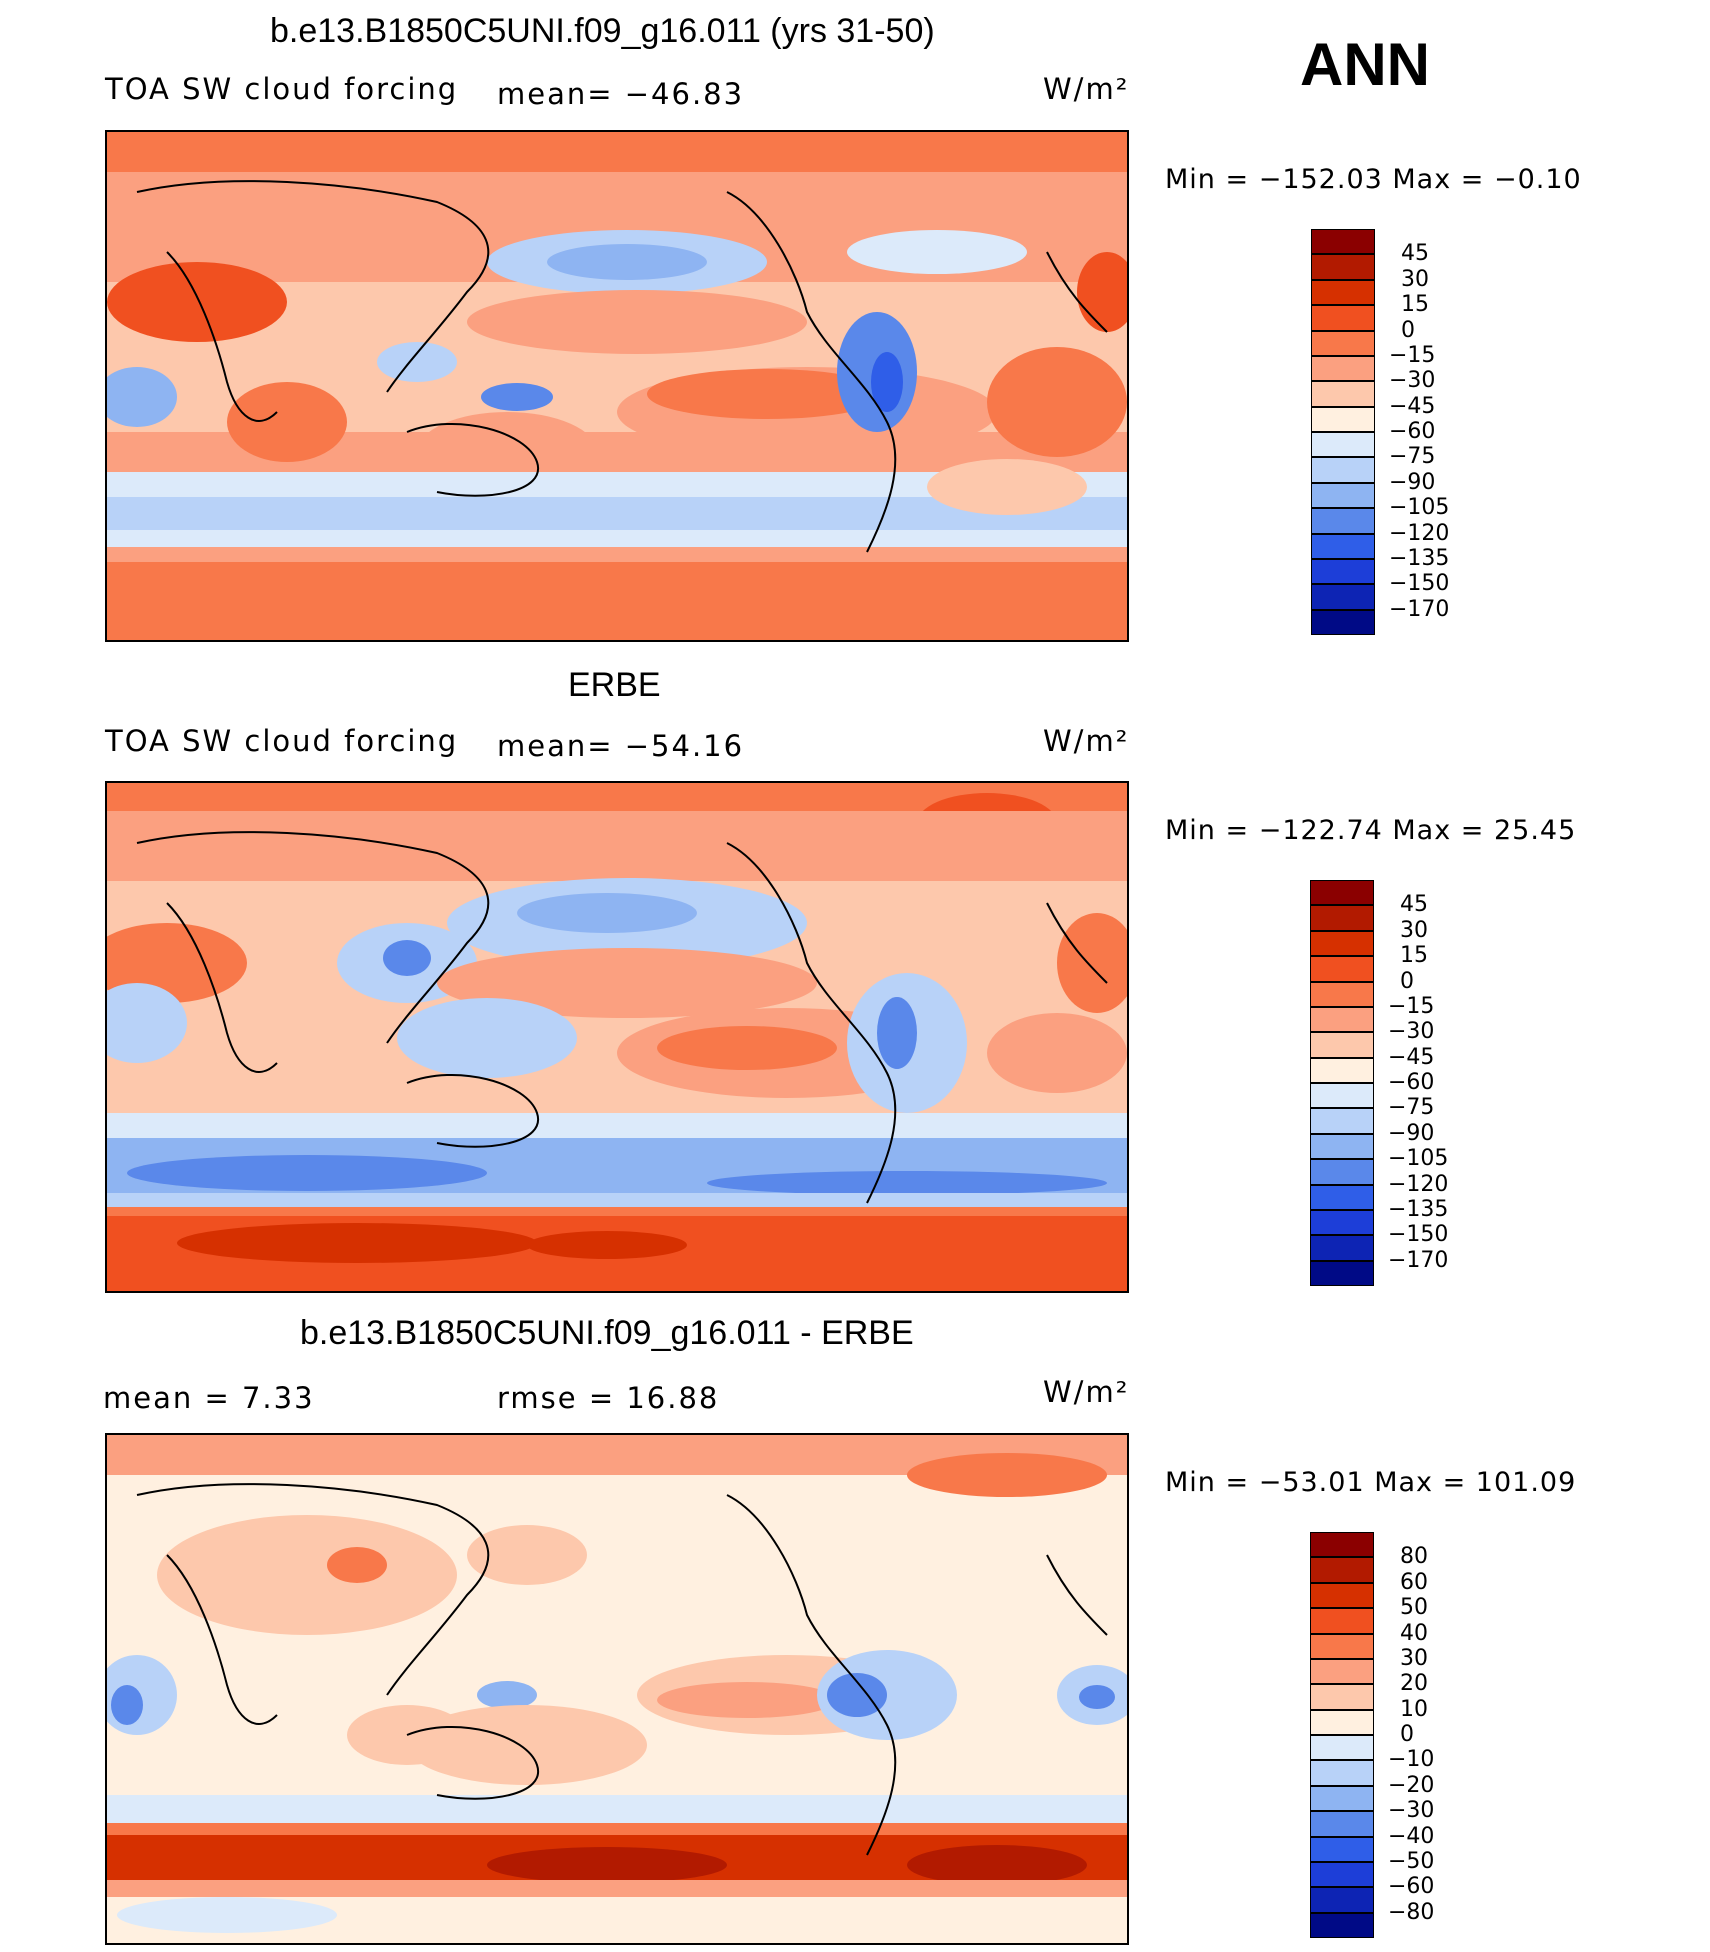  I want to click on colorbar-tick-label: −75, so click(1412, 457).